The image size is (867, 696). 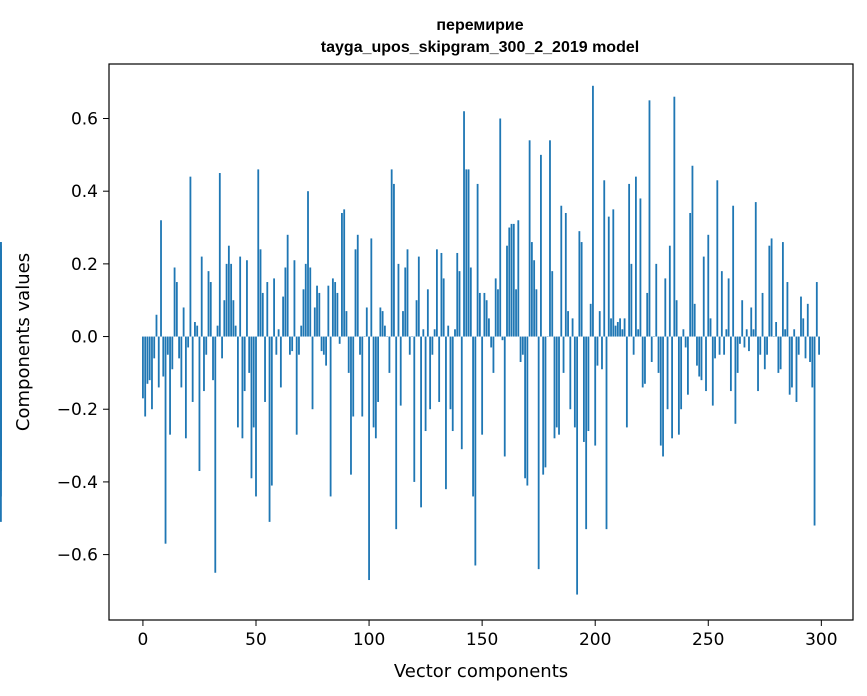 What do you see at coordinates (84, 192) in the screenshot?
I see `y-tick-label: 0.4` at bounding box center [84, 192].